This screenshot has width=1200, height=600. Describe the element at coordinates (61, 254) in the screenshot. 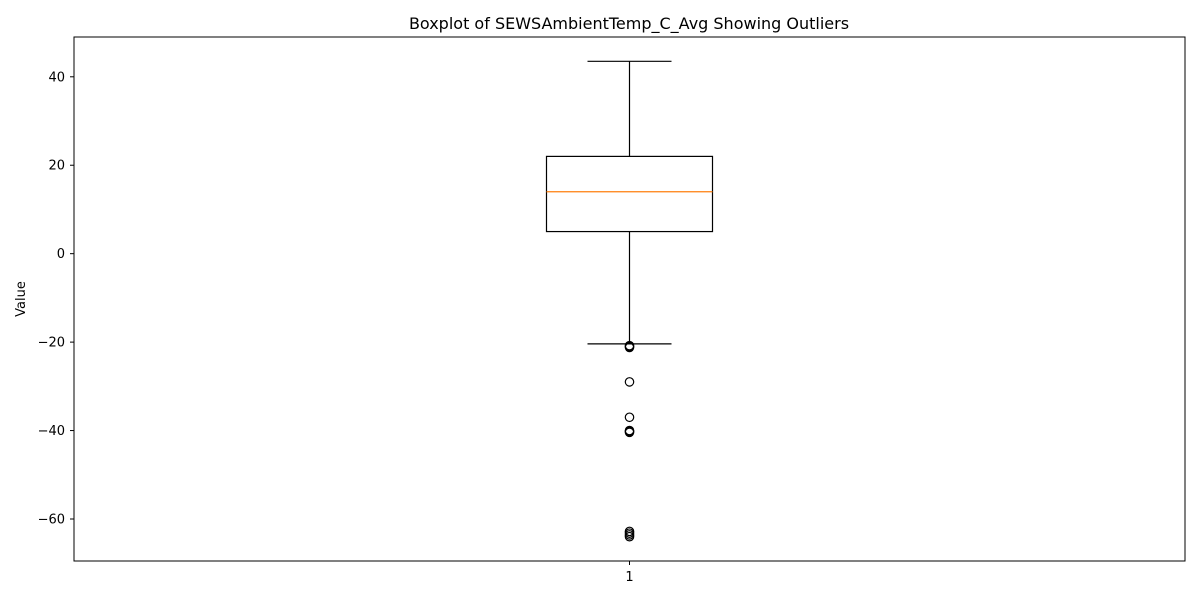

I see `y-tick-label: 0` at that location.